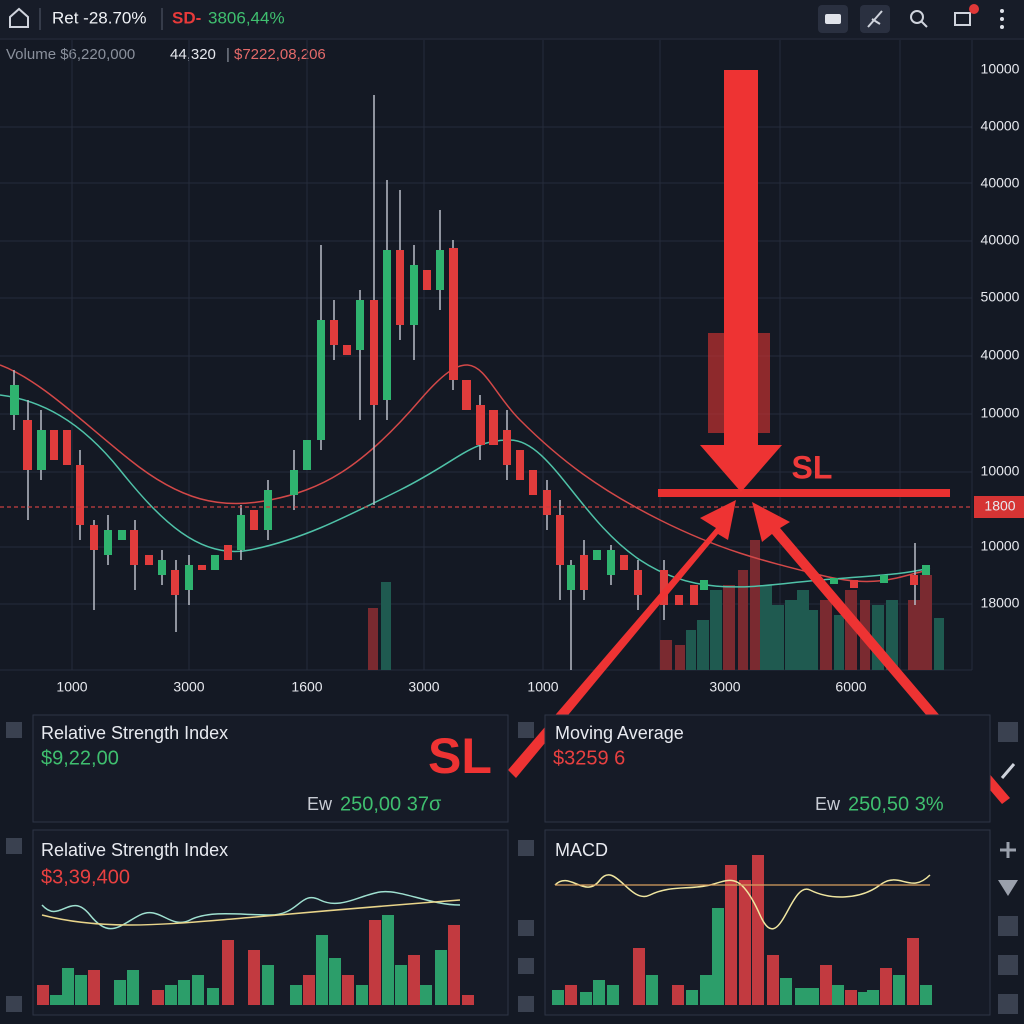  I want to click on volume-bars-green, so click(662, 626).